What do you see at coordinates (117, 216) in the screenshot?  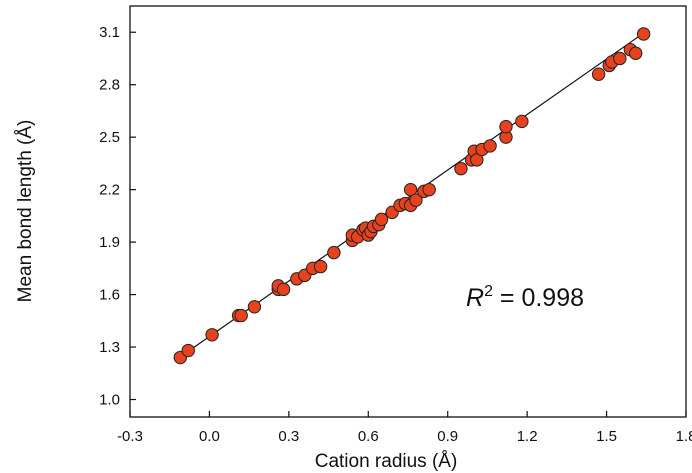 I see `y-axis-ticks: 1.0 1.3 1.6 1.9 2.2 2.5 2.8 3.1` at bounding box center [117, 216].